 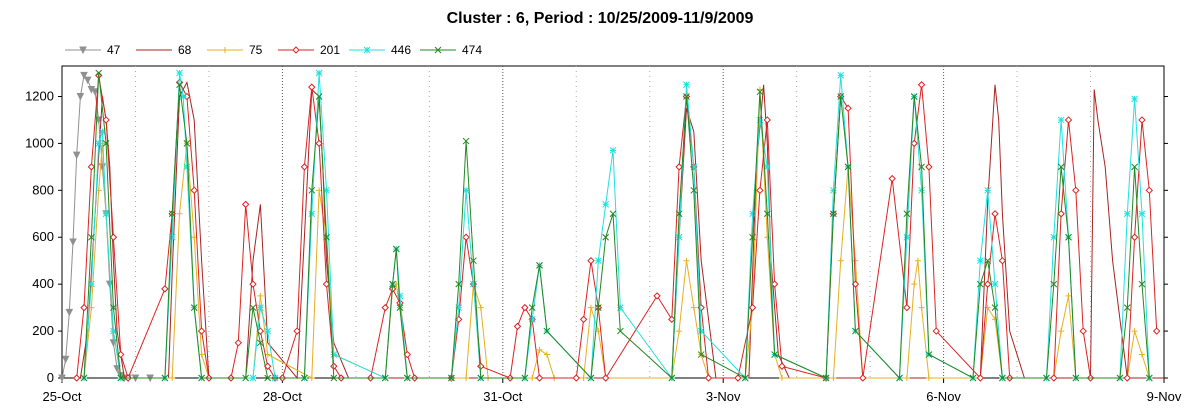 I want to click on legend-label-446: 446, so click(x=401, y=50).